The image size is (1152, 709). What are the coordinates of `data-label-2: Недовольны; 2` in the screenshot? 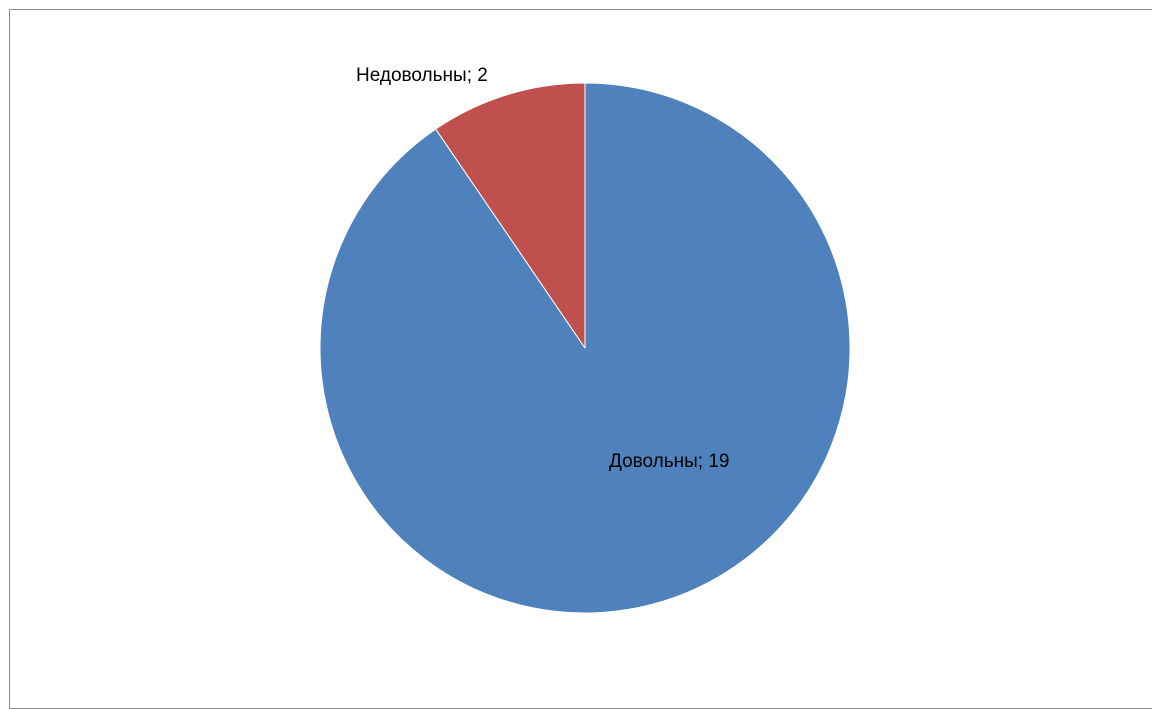 It's located at (422, 75).